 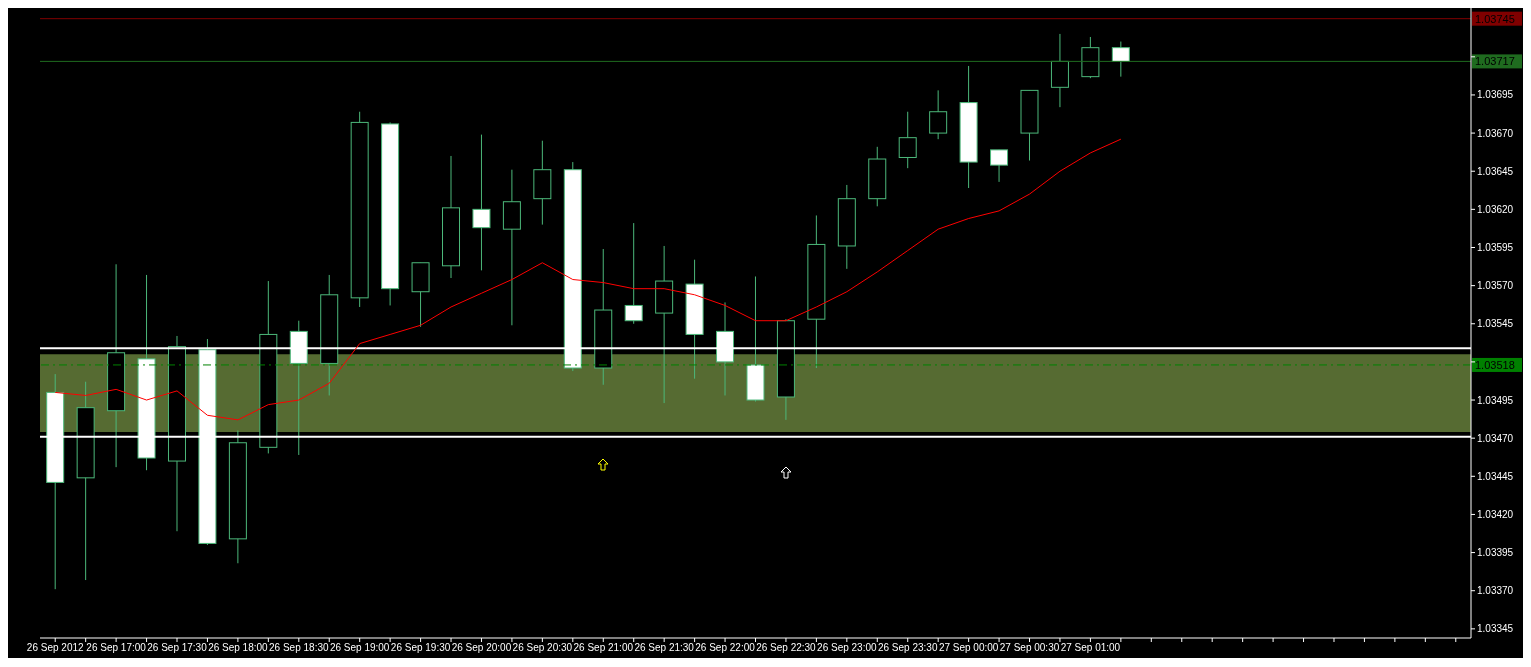 I want to click on x-tick-label: 26 Sep 20:30, so click(x=542, y=648).